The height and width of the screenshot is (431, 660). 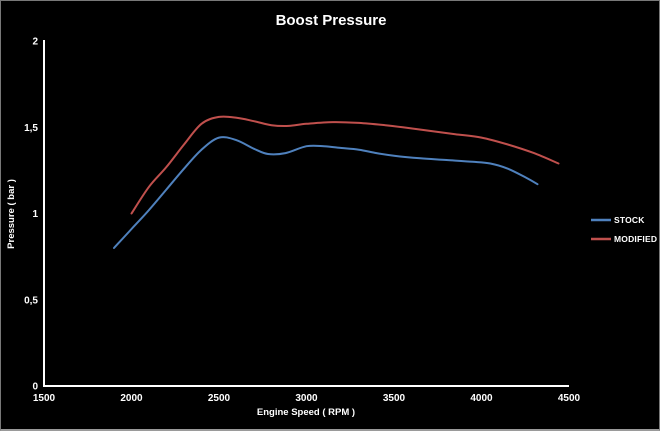 I want to click on legend-item-modified: MODIFIED, so click(x=624, y=239).